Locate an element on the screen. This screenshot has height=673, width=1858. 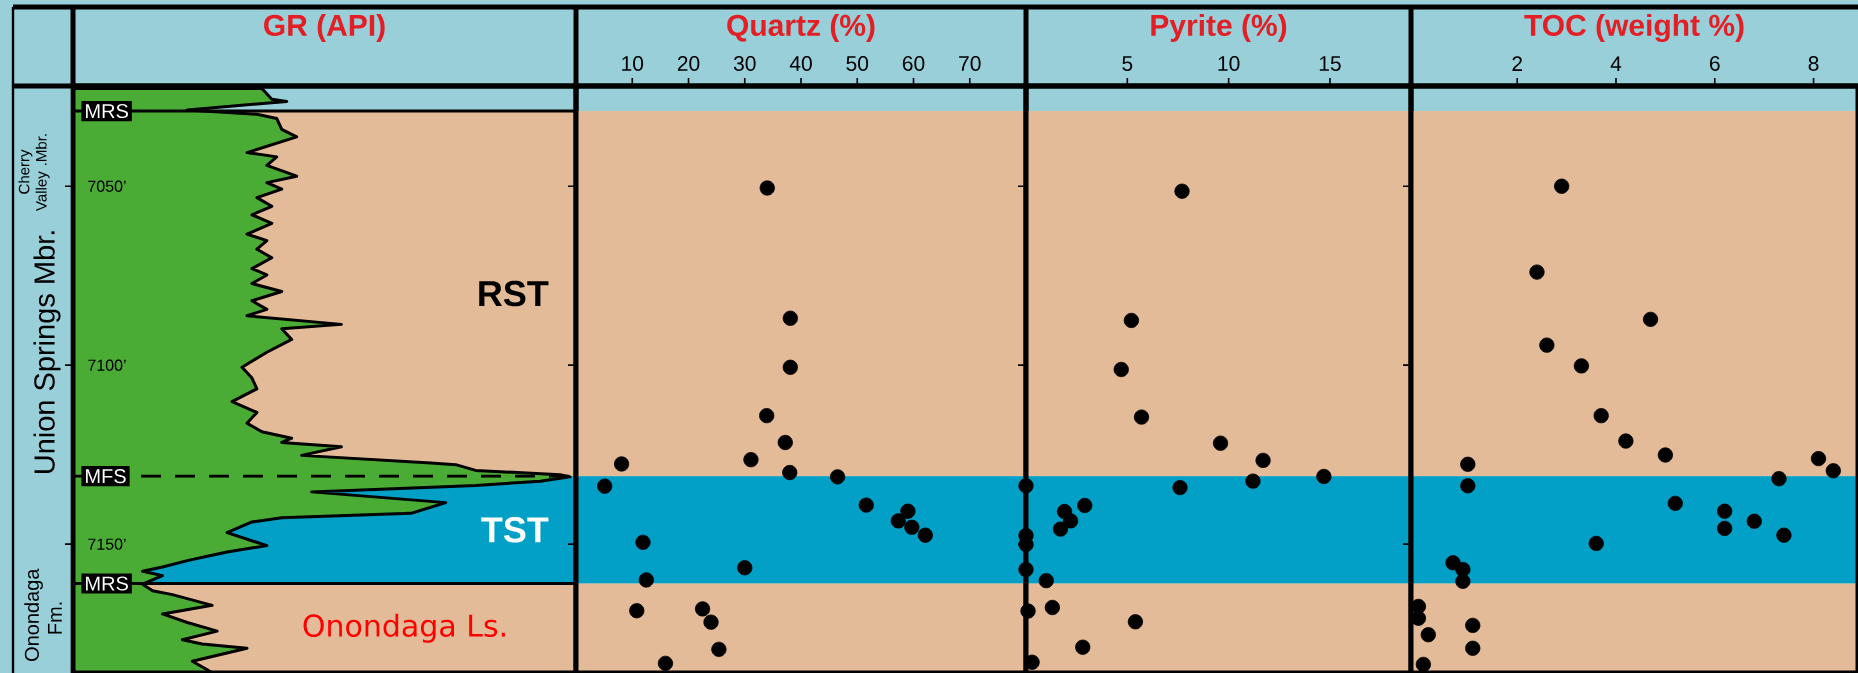
x-tick-label: 20 is located at coordinates (688, 63).